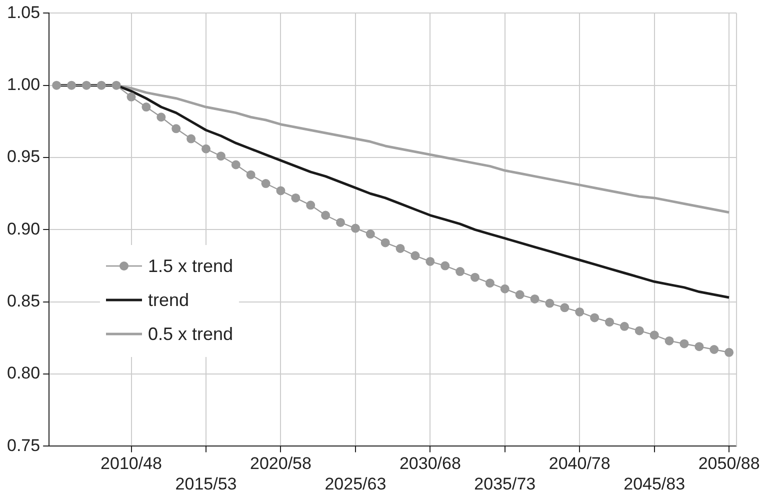 The height and width of the screenshot is (501, 762). I want to click on x-tick-label: 2030/68, so click(430, 464).